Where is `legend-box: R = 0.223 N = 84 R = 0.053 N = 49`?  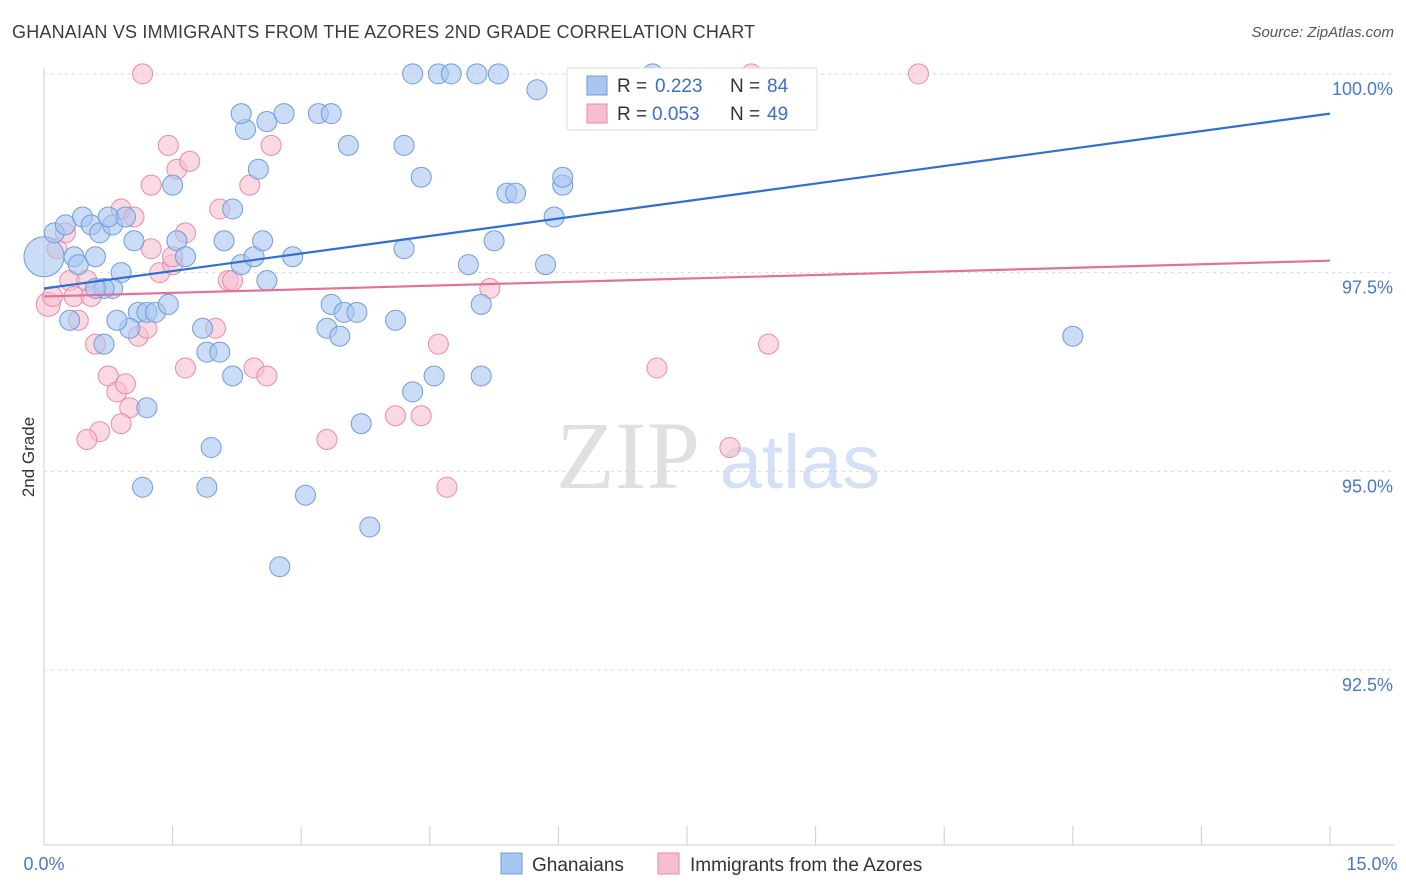
legend-box: R = 0.223 N = 84 R = 0.053 N = 49 is located at coordinates (692, 99).